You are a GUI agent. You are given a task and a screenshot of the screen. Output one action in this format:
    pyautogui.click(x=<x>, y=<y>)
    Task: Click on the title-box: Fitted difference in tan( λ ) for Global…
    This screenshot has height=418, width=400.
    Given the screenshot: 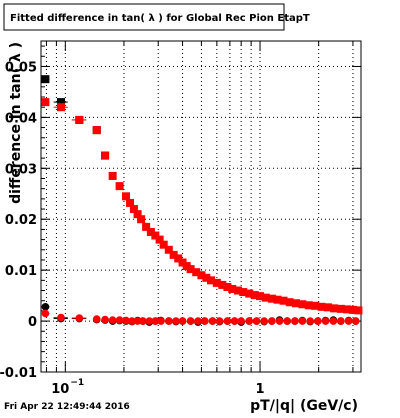 What is the action you would take?
    pyautogui.click(x=156, y=17)
    